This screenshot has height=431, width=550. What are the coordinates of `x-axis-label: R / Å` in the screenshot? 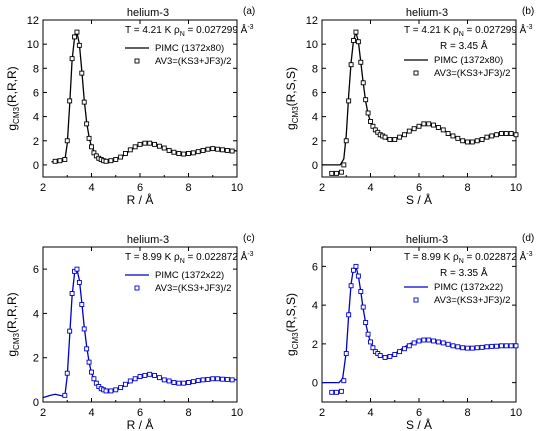 It's located at (140, 199).